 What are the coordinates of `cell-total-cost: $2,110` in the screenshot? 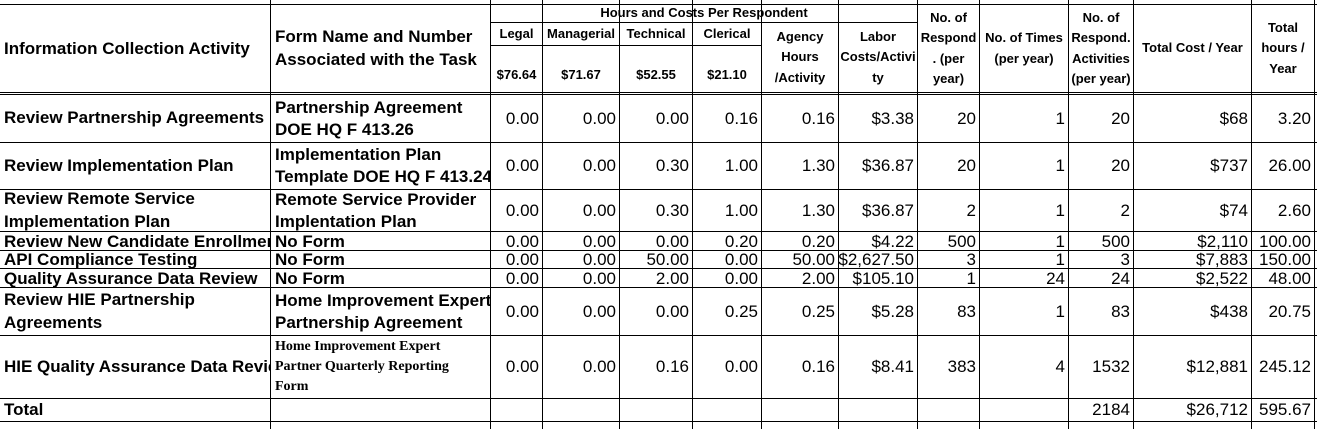 It's located at (1222, 241).